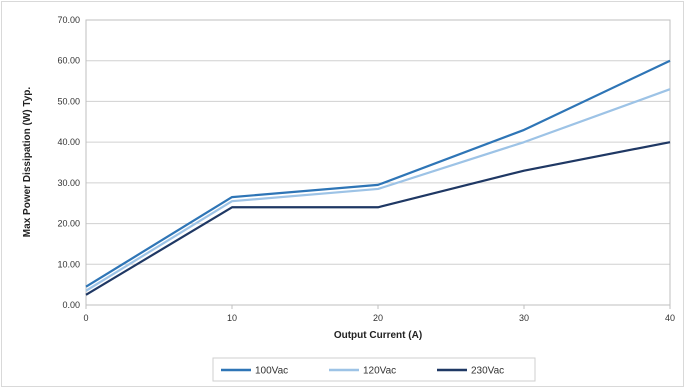  What do you see at coordinates (232, 318) in the screenshot?
I see `x-tick-label: 10` at bounding box center [232, 318].